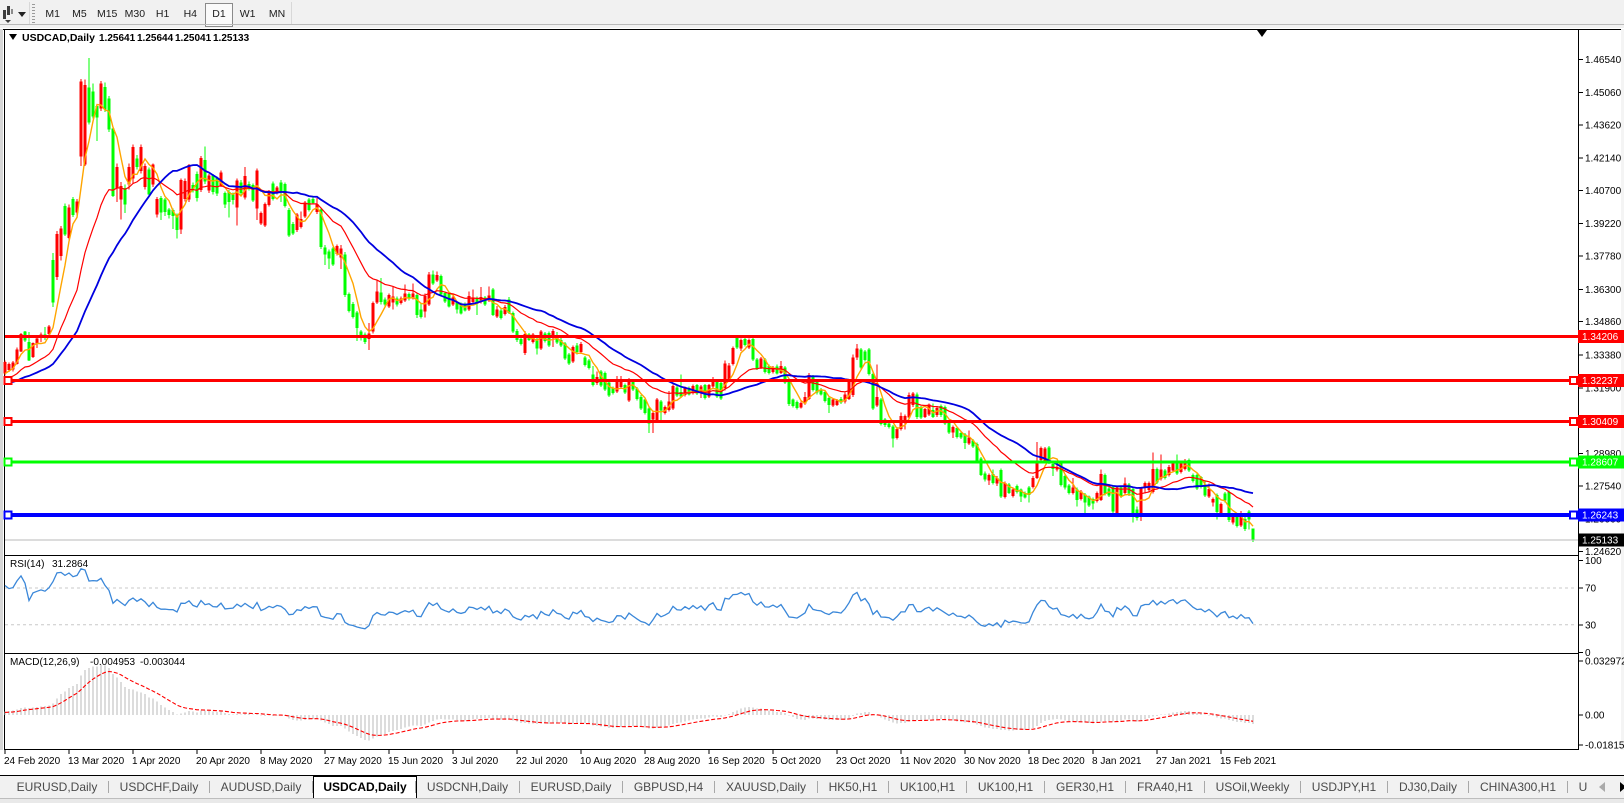 Image resolution: width=1624 pixels, height=803 pixels. What do you see at coordinates (365, 787) in the screenshot?
I see `chart-tab-USDCAD-Daily: USDCAD,Daily` at bounding box center [365, 787].